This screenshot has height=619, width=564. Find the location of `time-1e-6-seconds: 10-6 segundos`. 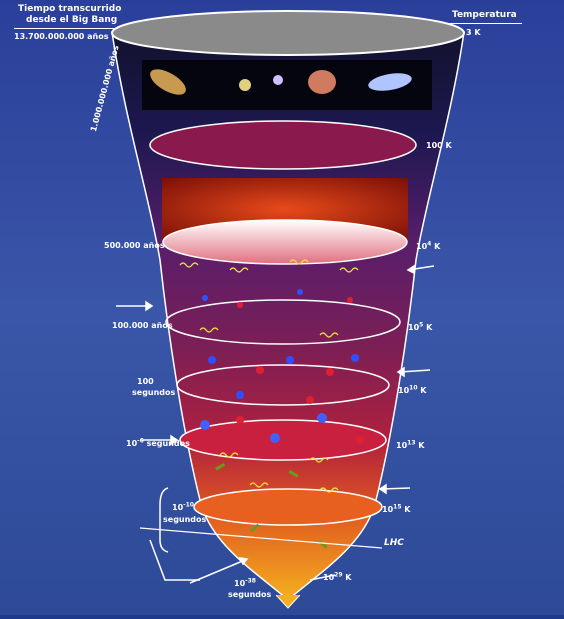

time-1e-6-seconds: 10-6 segundos is located at coordinates (158, 442).